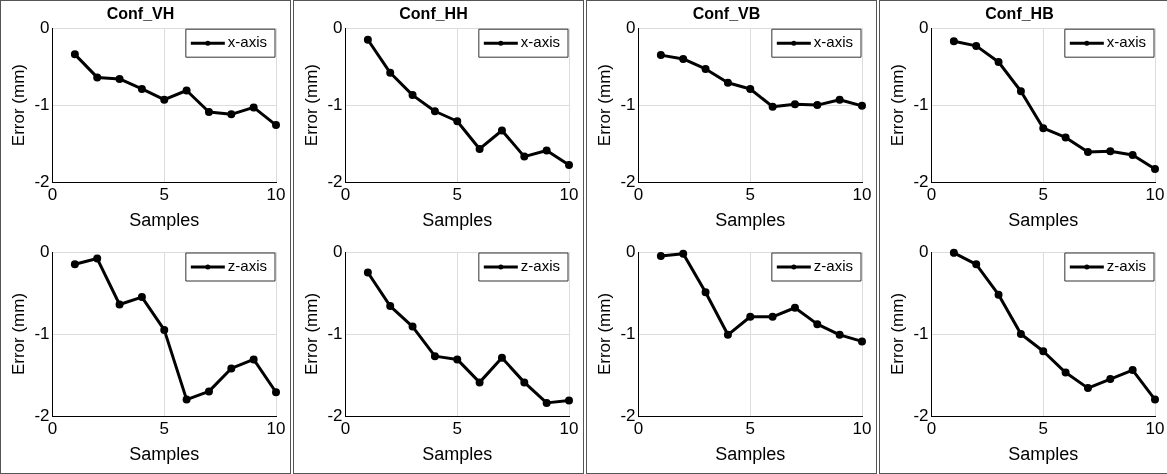 The height and width of the screenshot is (474, 1167). I want to click on chart-title: Conf_VB, so click(726, 14).